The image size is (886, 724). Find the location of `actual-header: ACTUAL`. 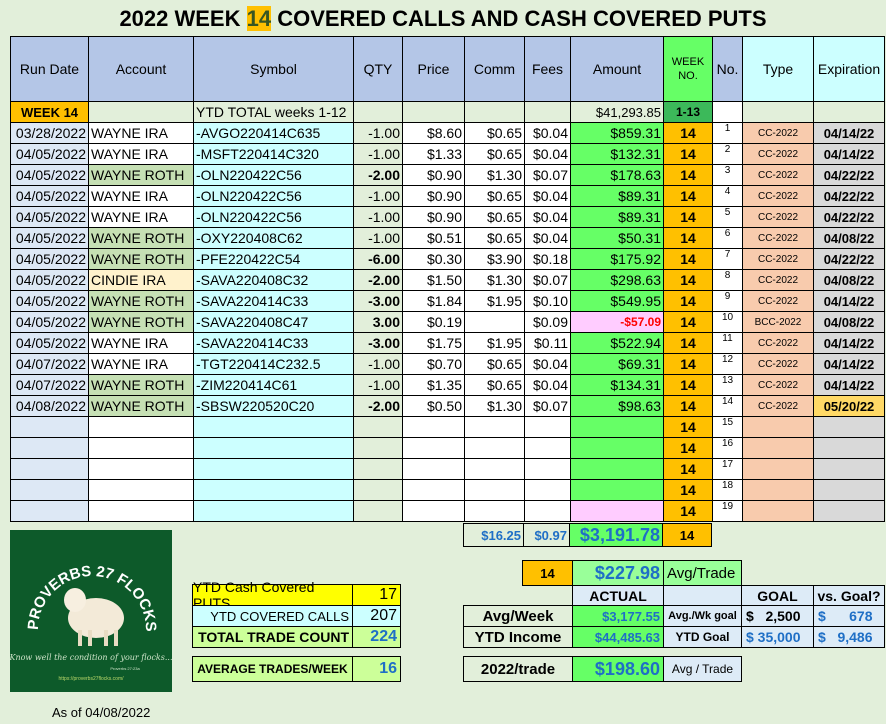

actual-header: ACTUAL is located at coordinates (618, 595).